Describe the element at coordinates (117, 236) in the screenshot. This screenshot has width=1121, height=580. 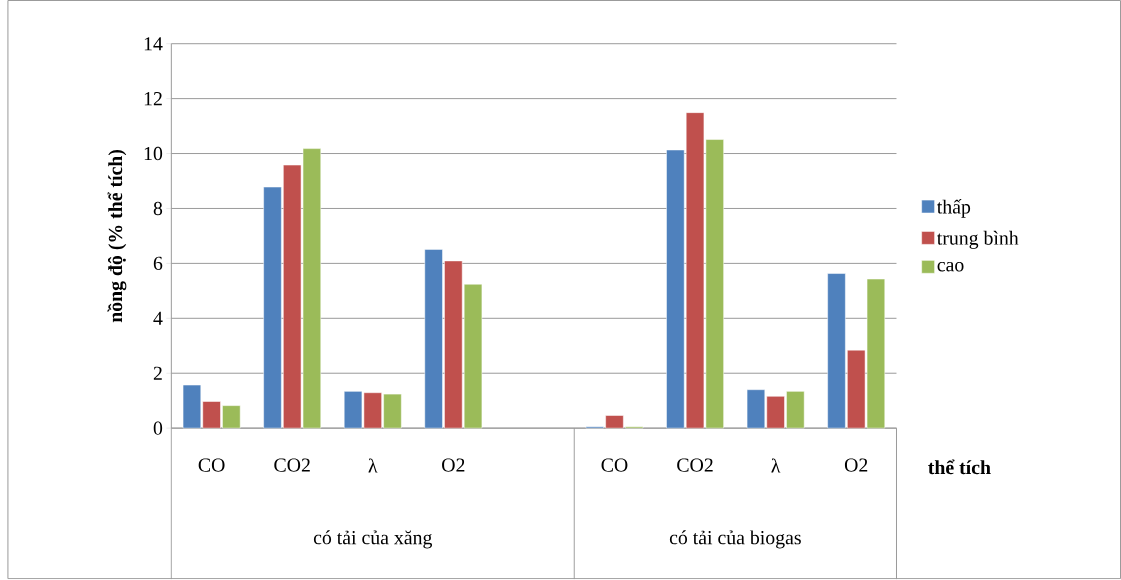
I see `y-axis-title: nồng độ (% thể tích)` at that location.